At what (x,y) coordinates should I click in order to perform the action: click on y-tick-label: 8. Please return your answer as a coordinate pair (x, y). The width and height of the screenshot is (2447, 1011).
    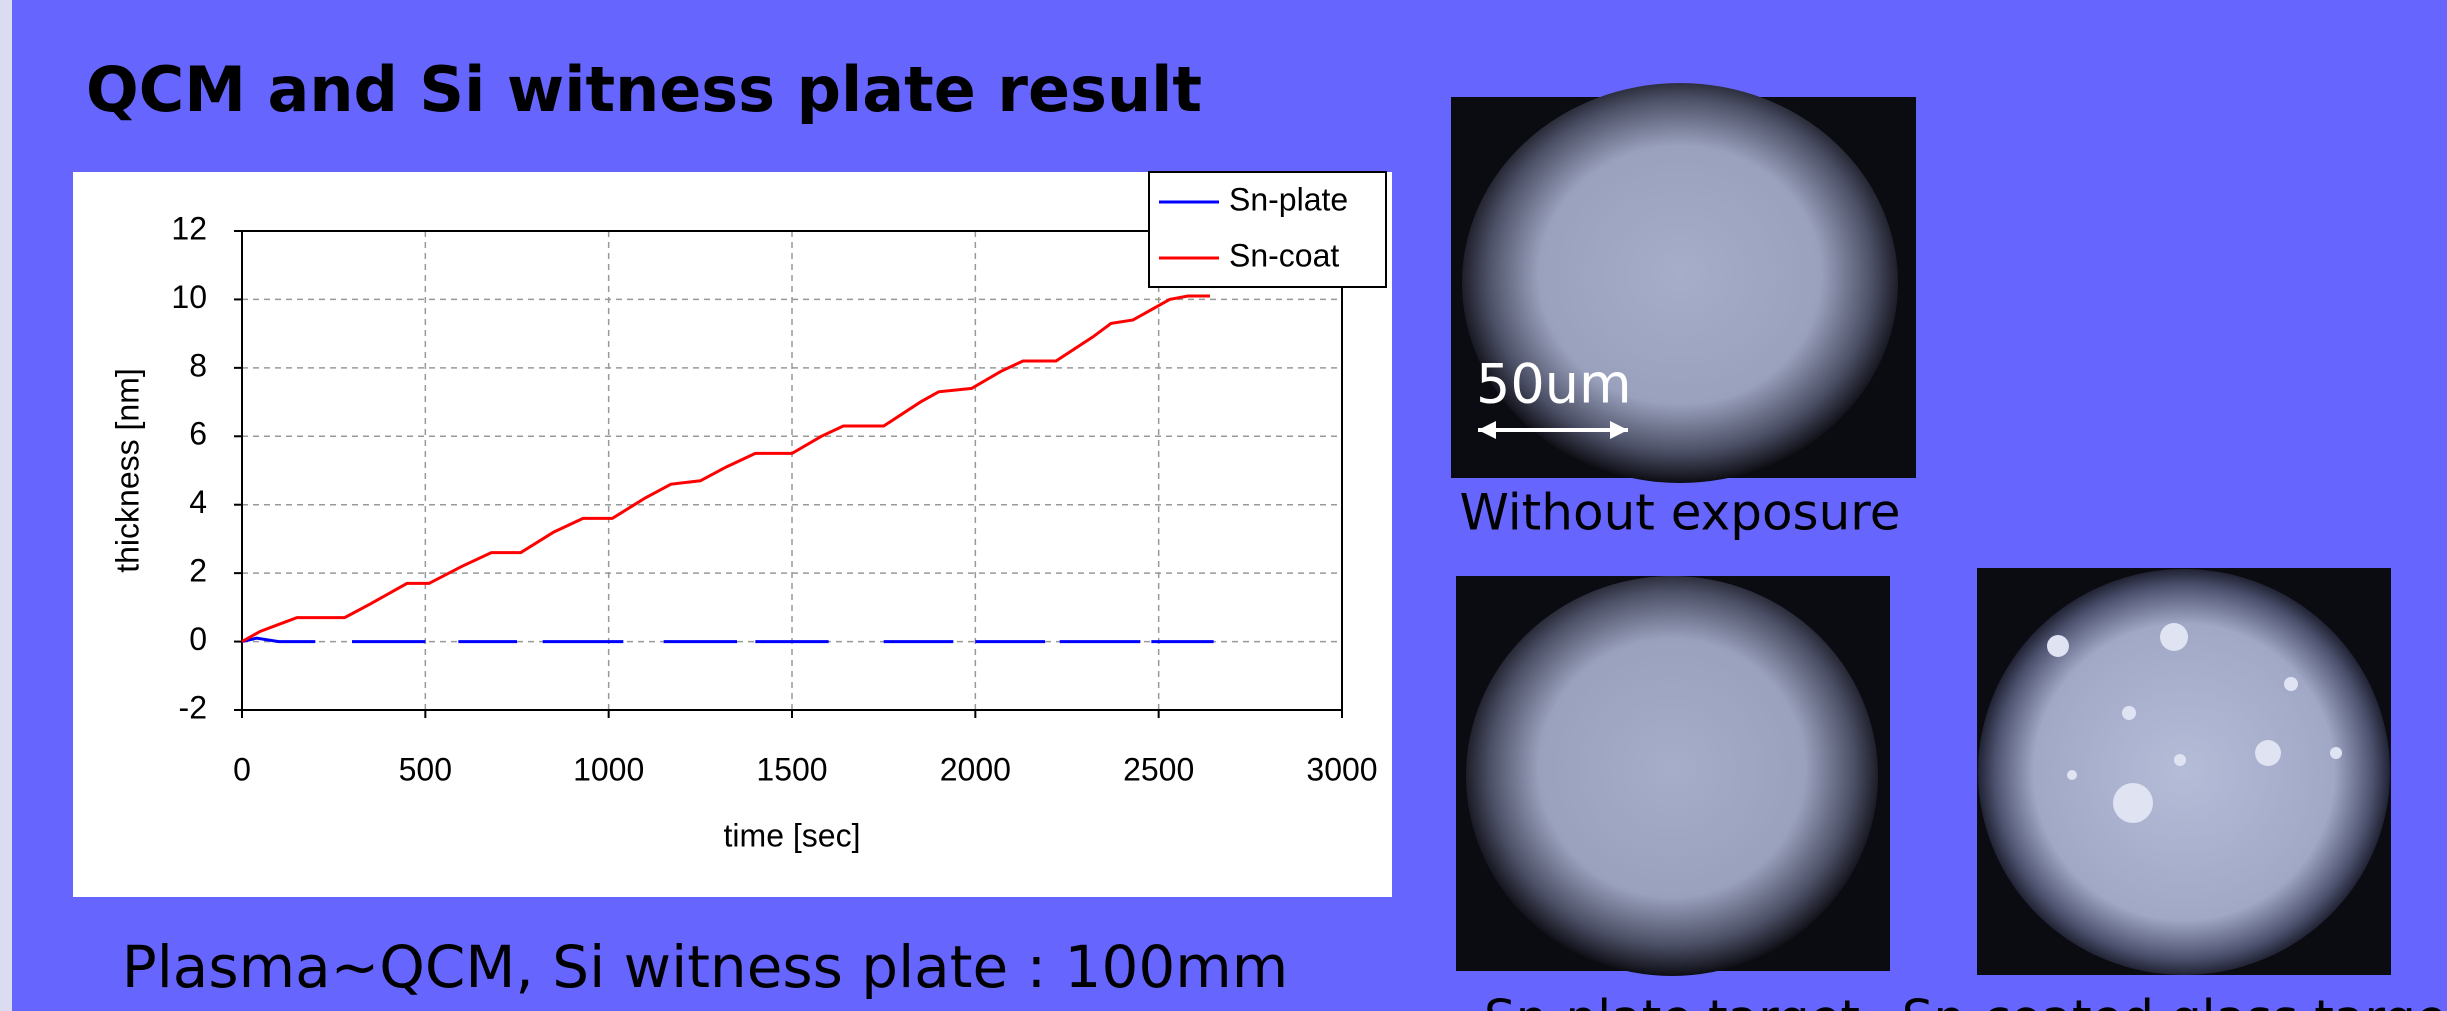
    Looking at the image, I should click on (198, 365).